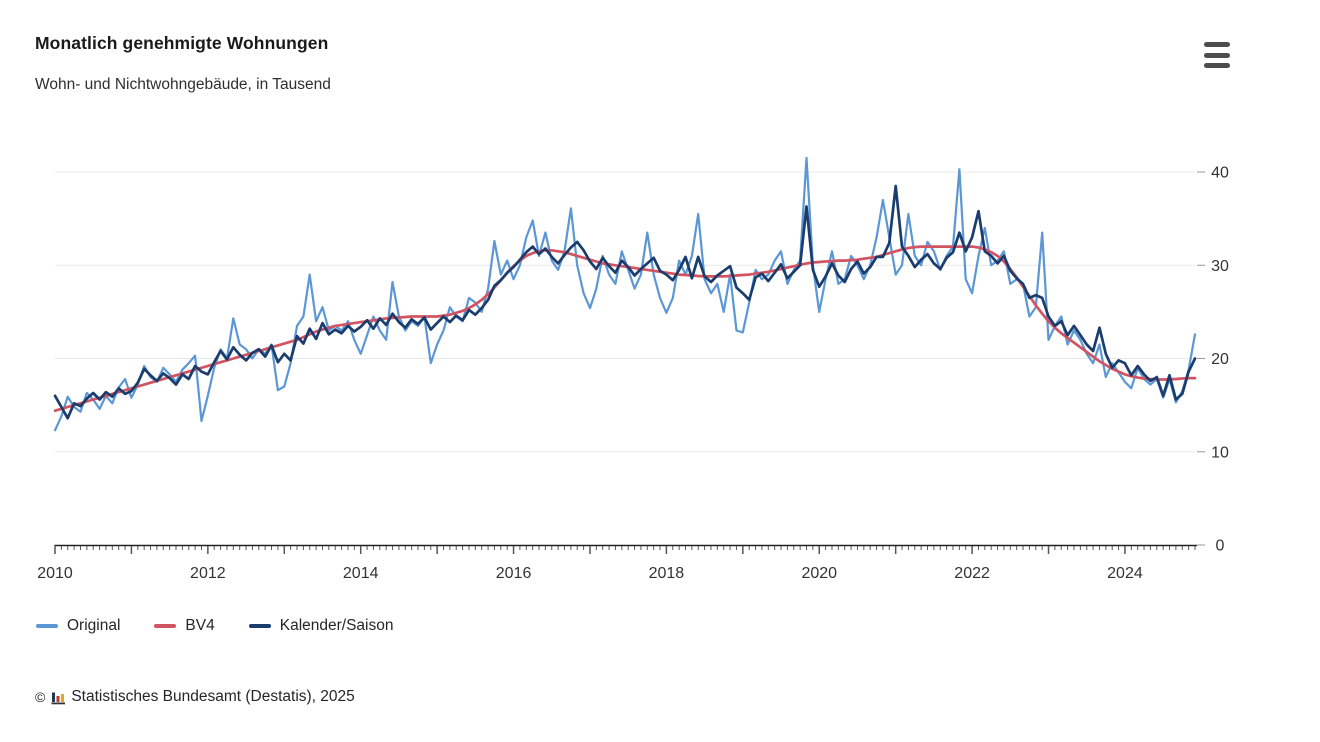 The image size is (1320, 742). I want to click on x-axis-tick-label: 2016, so click(514, 573).